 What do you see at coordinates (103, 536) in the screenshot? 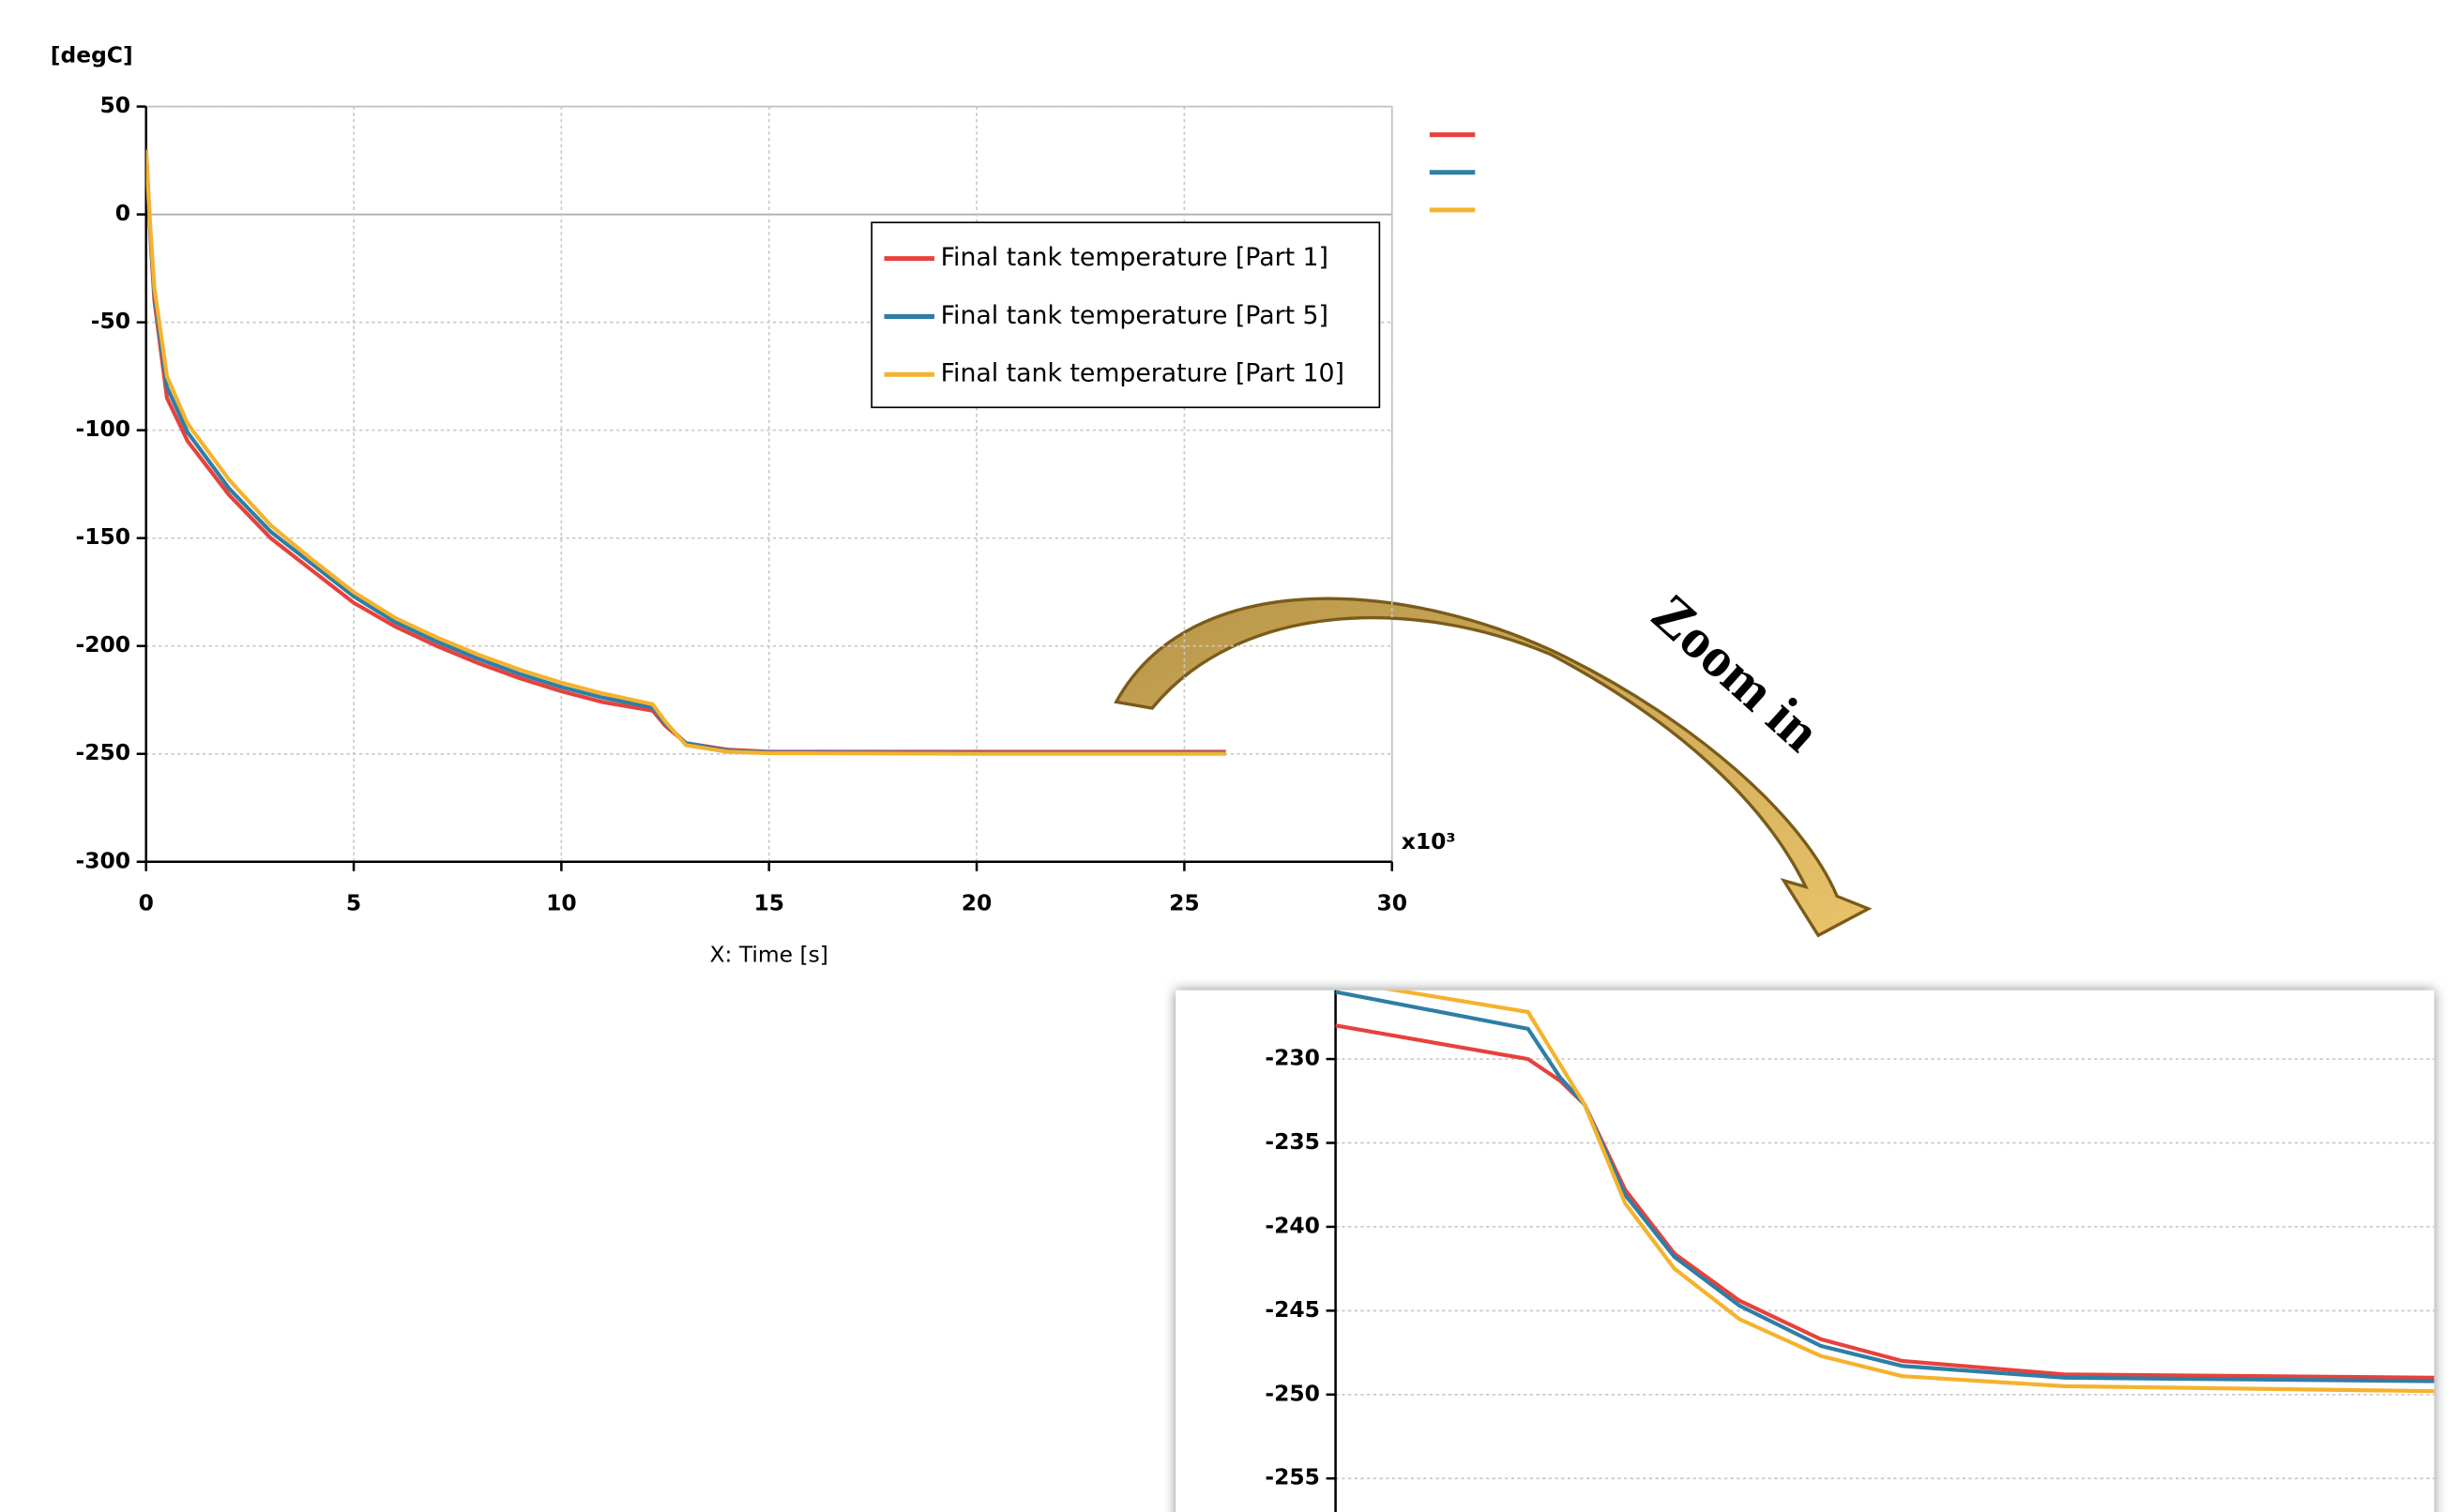
I see `y-tick-label: -150` at bounding box center [103, 536].